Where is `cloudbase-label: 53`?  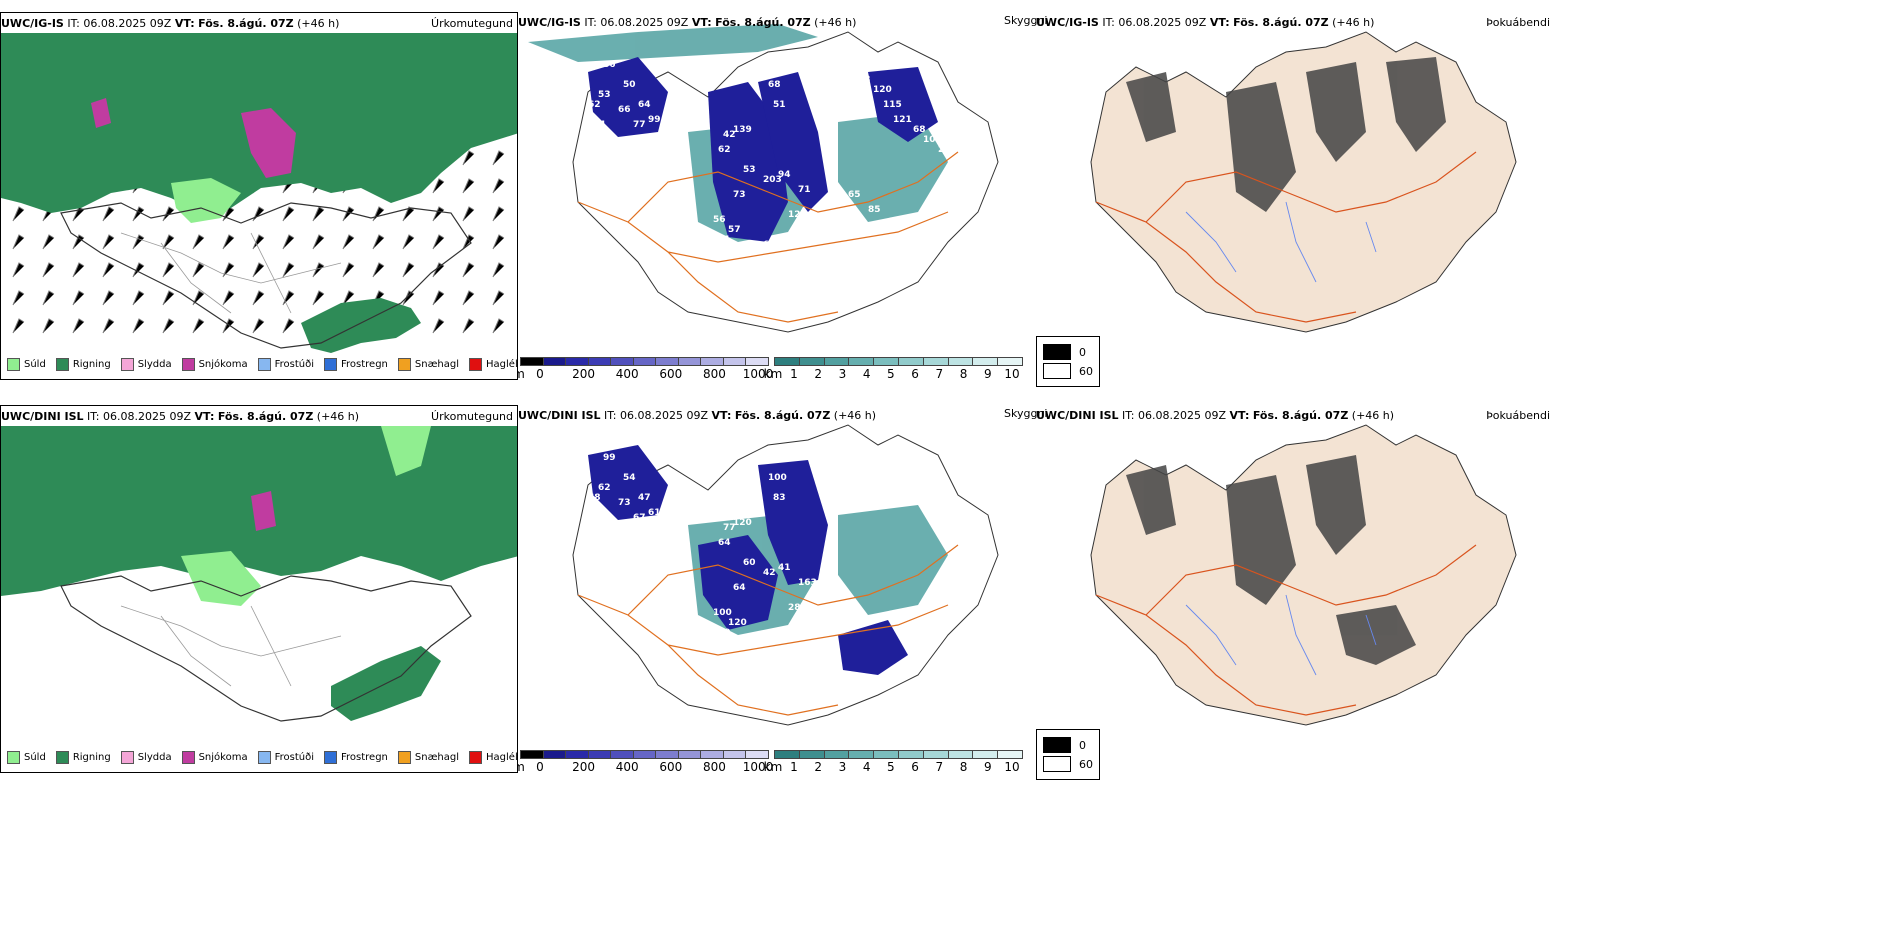 cloudbase-label: 53 is located at coordinates (749, 170).